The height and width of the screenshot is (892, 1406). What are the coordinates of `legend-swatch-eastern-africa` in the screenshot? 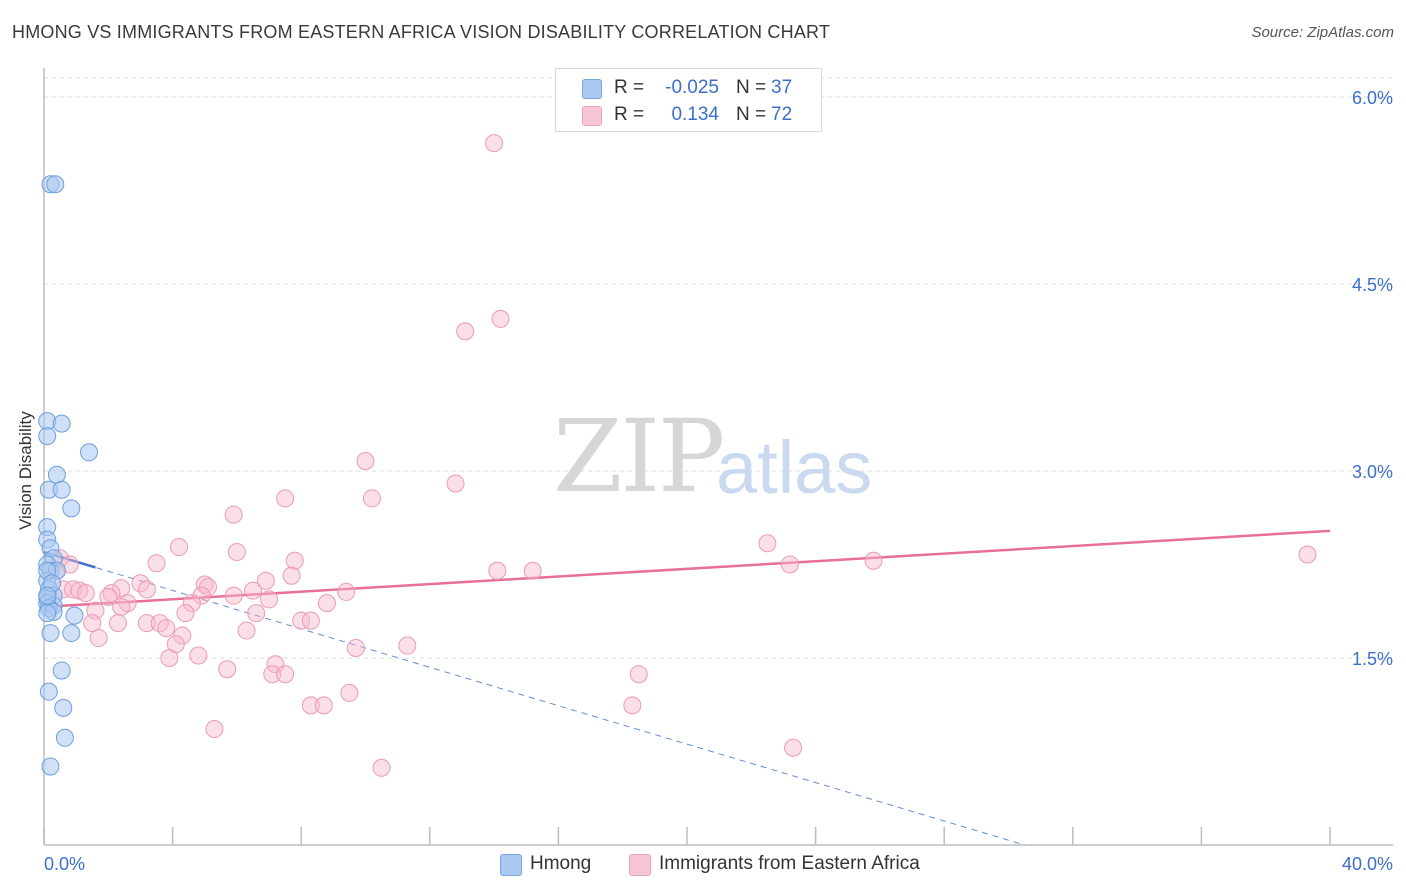 It's located at (592, 116).